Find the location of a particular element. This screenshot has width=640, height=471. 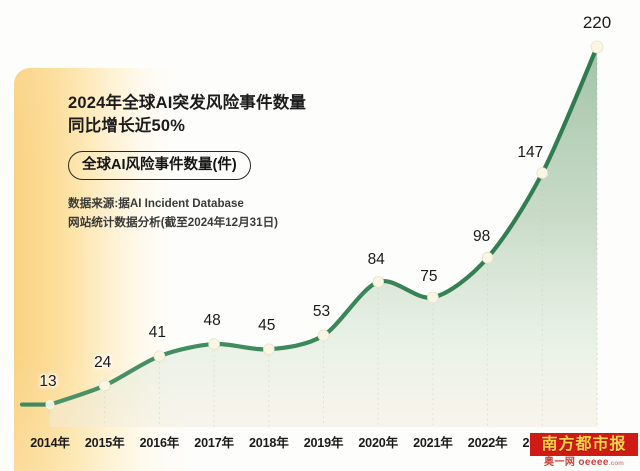

data-point-2024年 is located at coordinates (597, 47).